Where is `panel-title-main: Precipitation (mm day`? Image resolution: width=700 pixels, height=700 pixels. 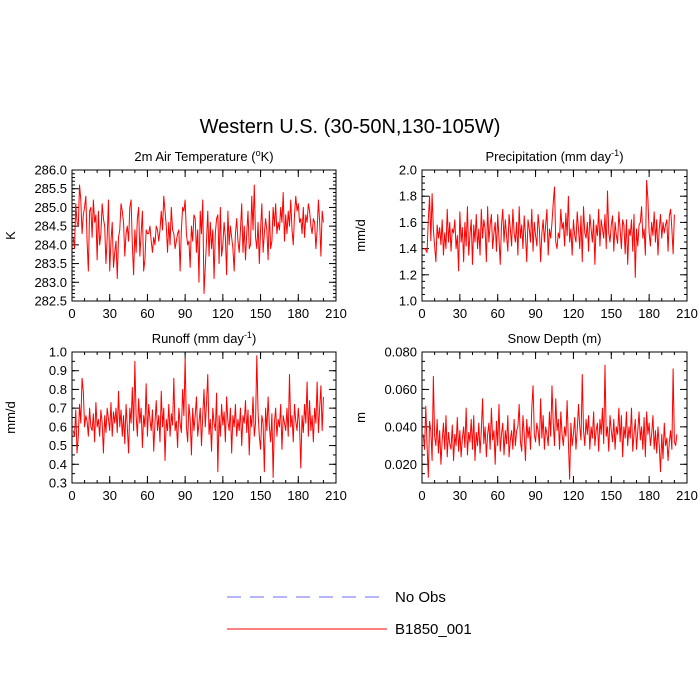 panel-title-main: Precipitation (mm day is located at coordinates (548, 156).